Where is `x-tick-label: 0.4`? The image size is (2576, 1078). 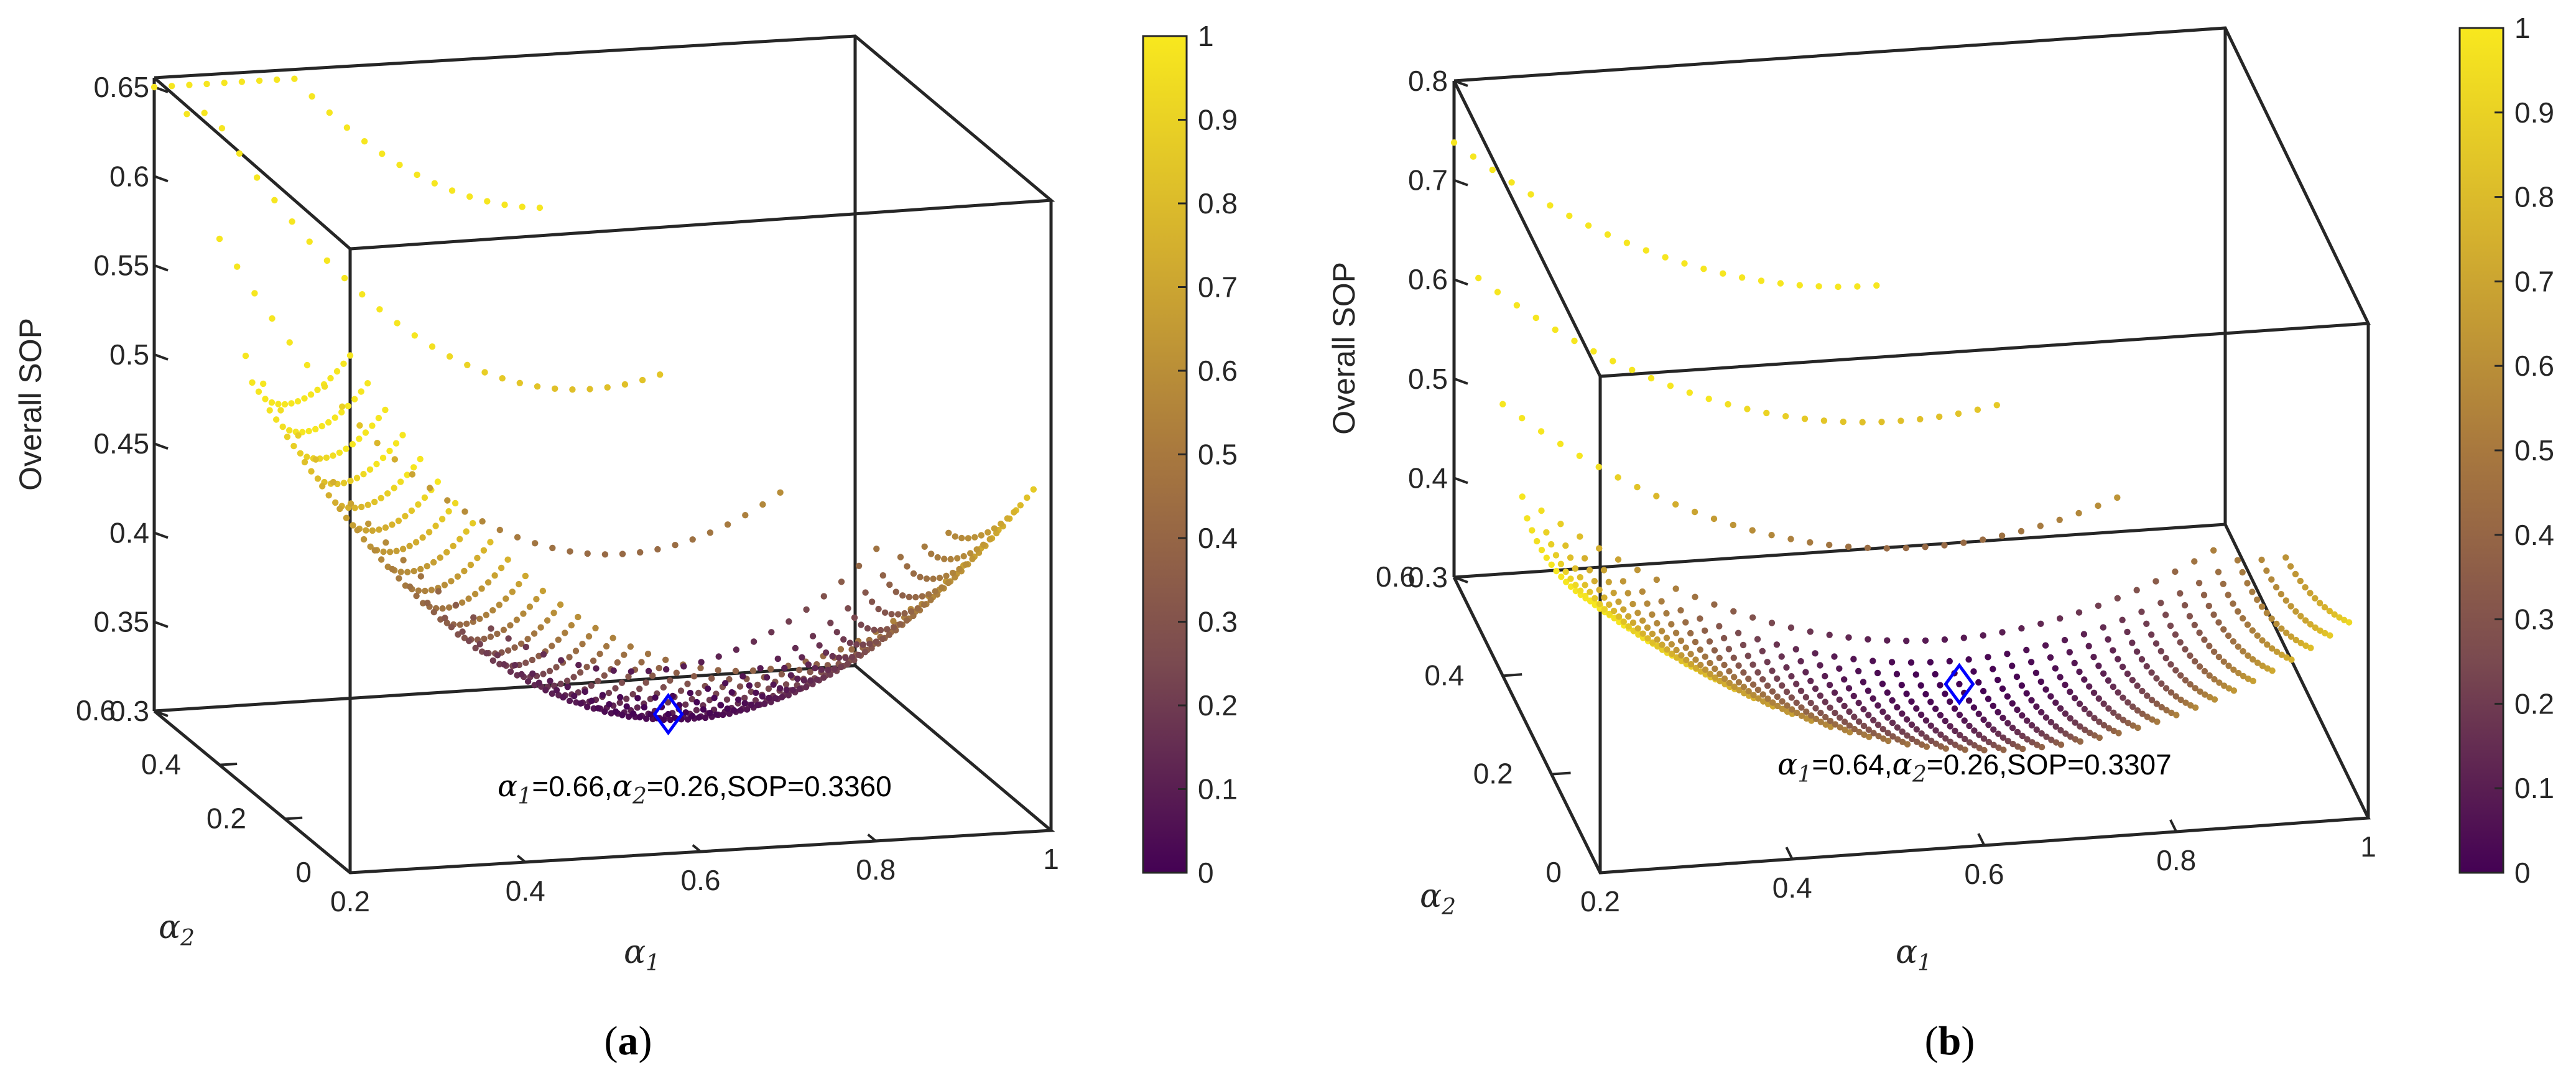
x-tick-label: 0.4 is located at coordinates (1792, 888).